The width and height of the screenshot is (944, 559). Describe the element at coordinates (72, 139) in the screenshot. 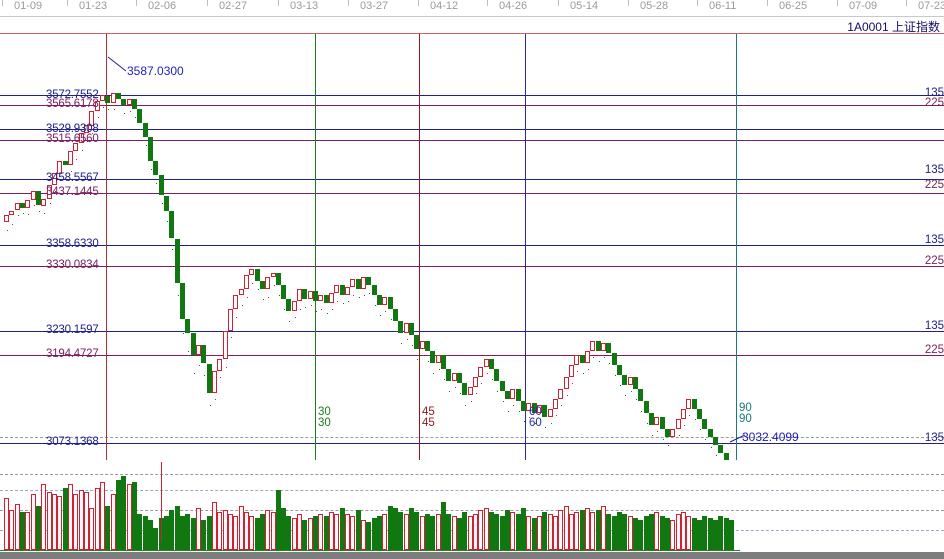

I see `price-axis-label: 3515.6560` at that location.